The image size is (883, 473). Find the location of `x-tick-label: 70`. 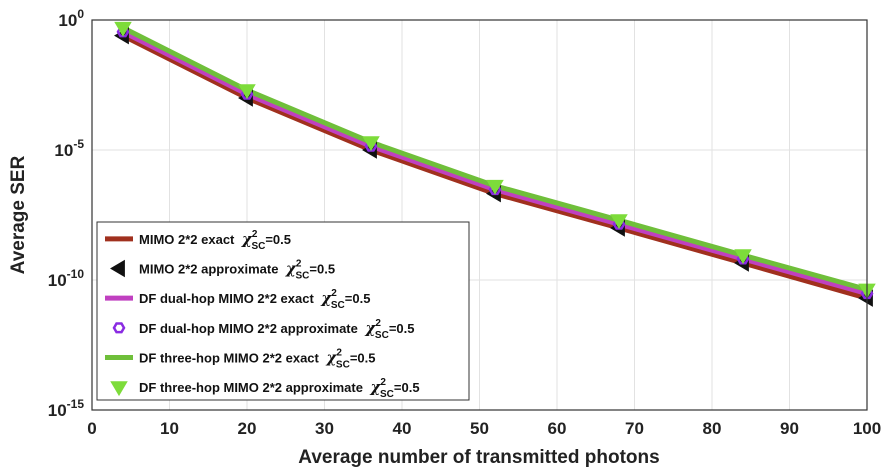

x-tick-label: 70 is located at coordinates (634, 428).